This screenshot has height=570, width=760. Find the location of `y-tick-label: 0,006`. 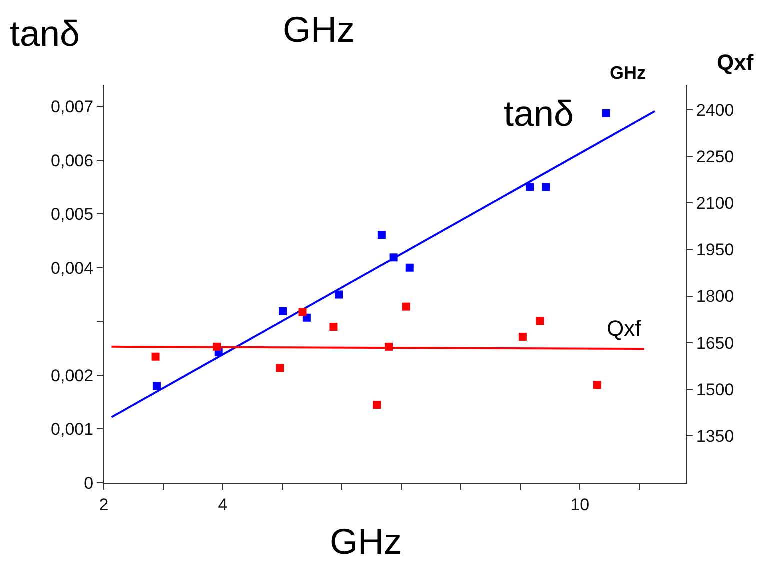

y-tick-label: 0,006 is located at coordinates (72, 160).